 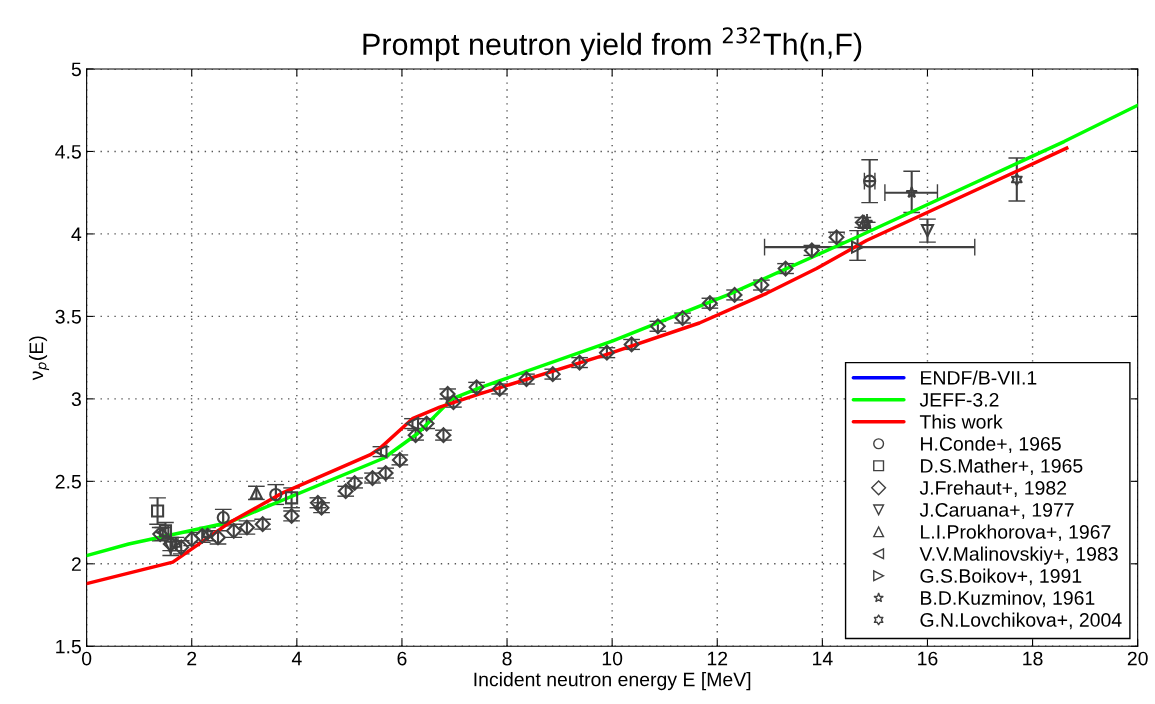 I want to click on y-tick-label: 2.5, so click(x=68, y=481).